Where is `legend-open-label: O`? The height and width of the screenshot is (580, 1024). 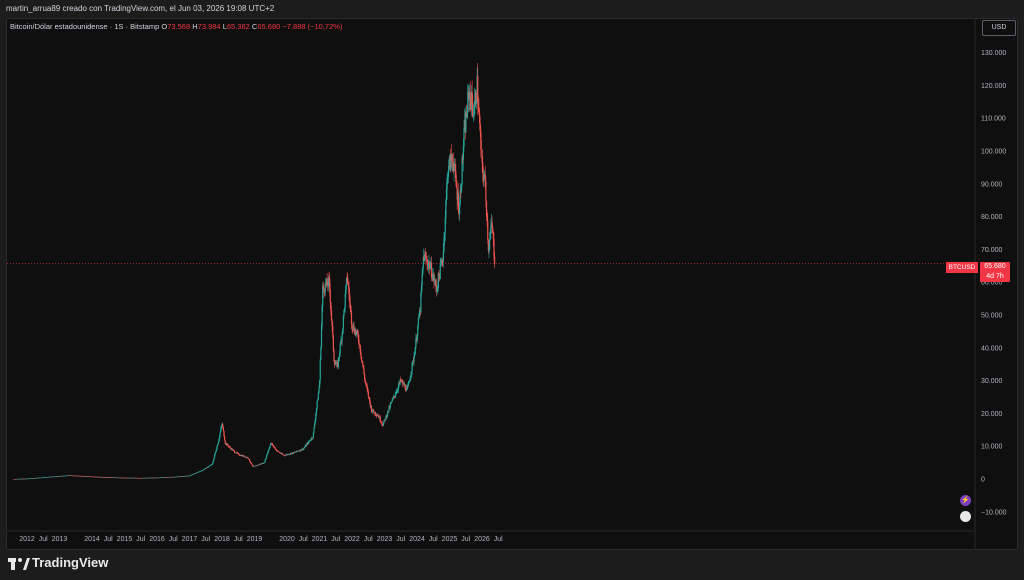
legend-open-label: O is located at coordinates (164, 26).